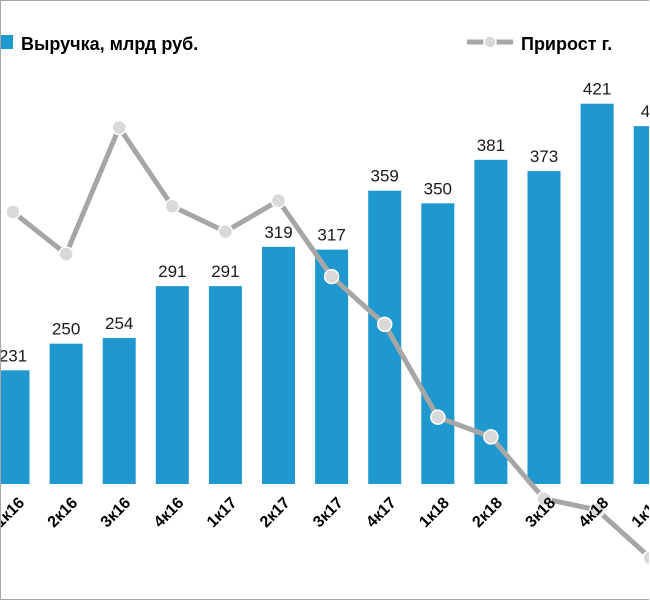 Image resolution: width=650 pixels, height=600 pixels. What do you see at coordinates (306, 44) in the screenshot?
I see `legend: Выручка, млрд руб. Прирост г.` at bounding box center [306, 44].